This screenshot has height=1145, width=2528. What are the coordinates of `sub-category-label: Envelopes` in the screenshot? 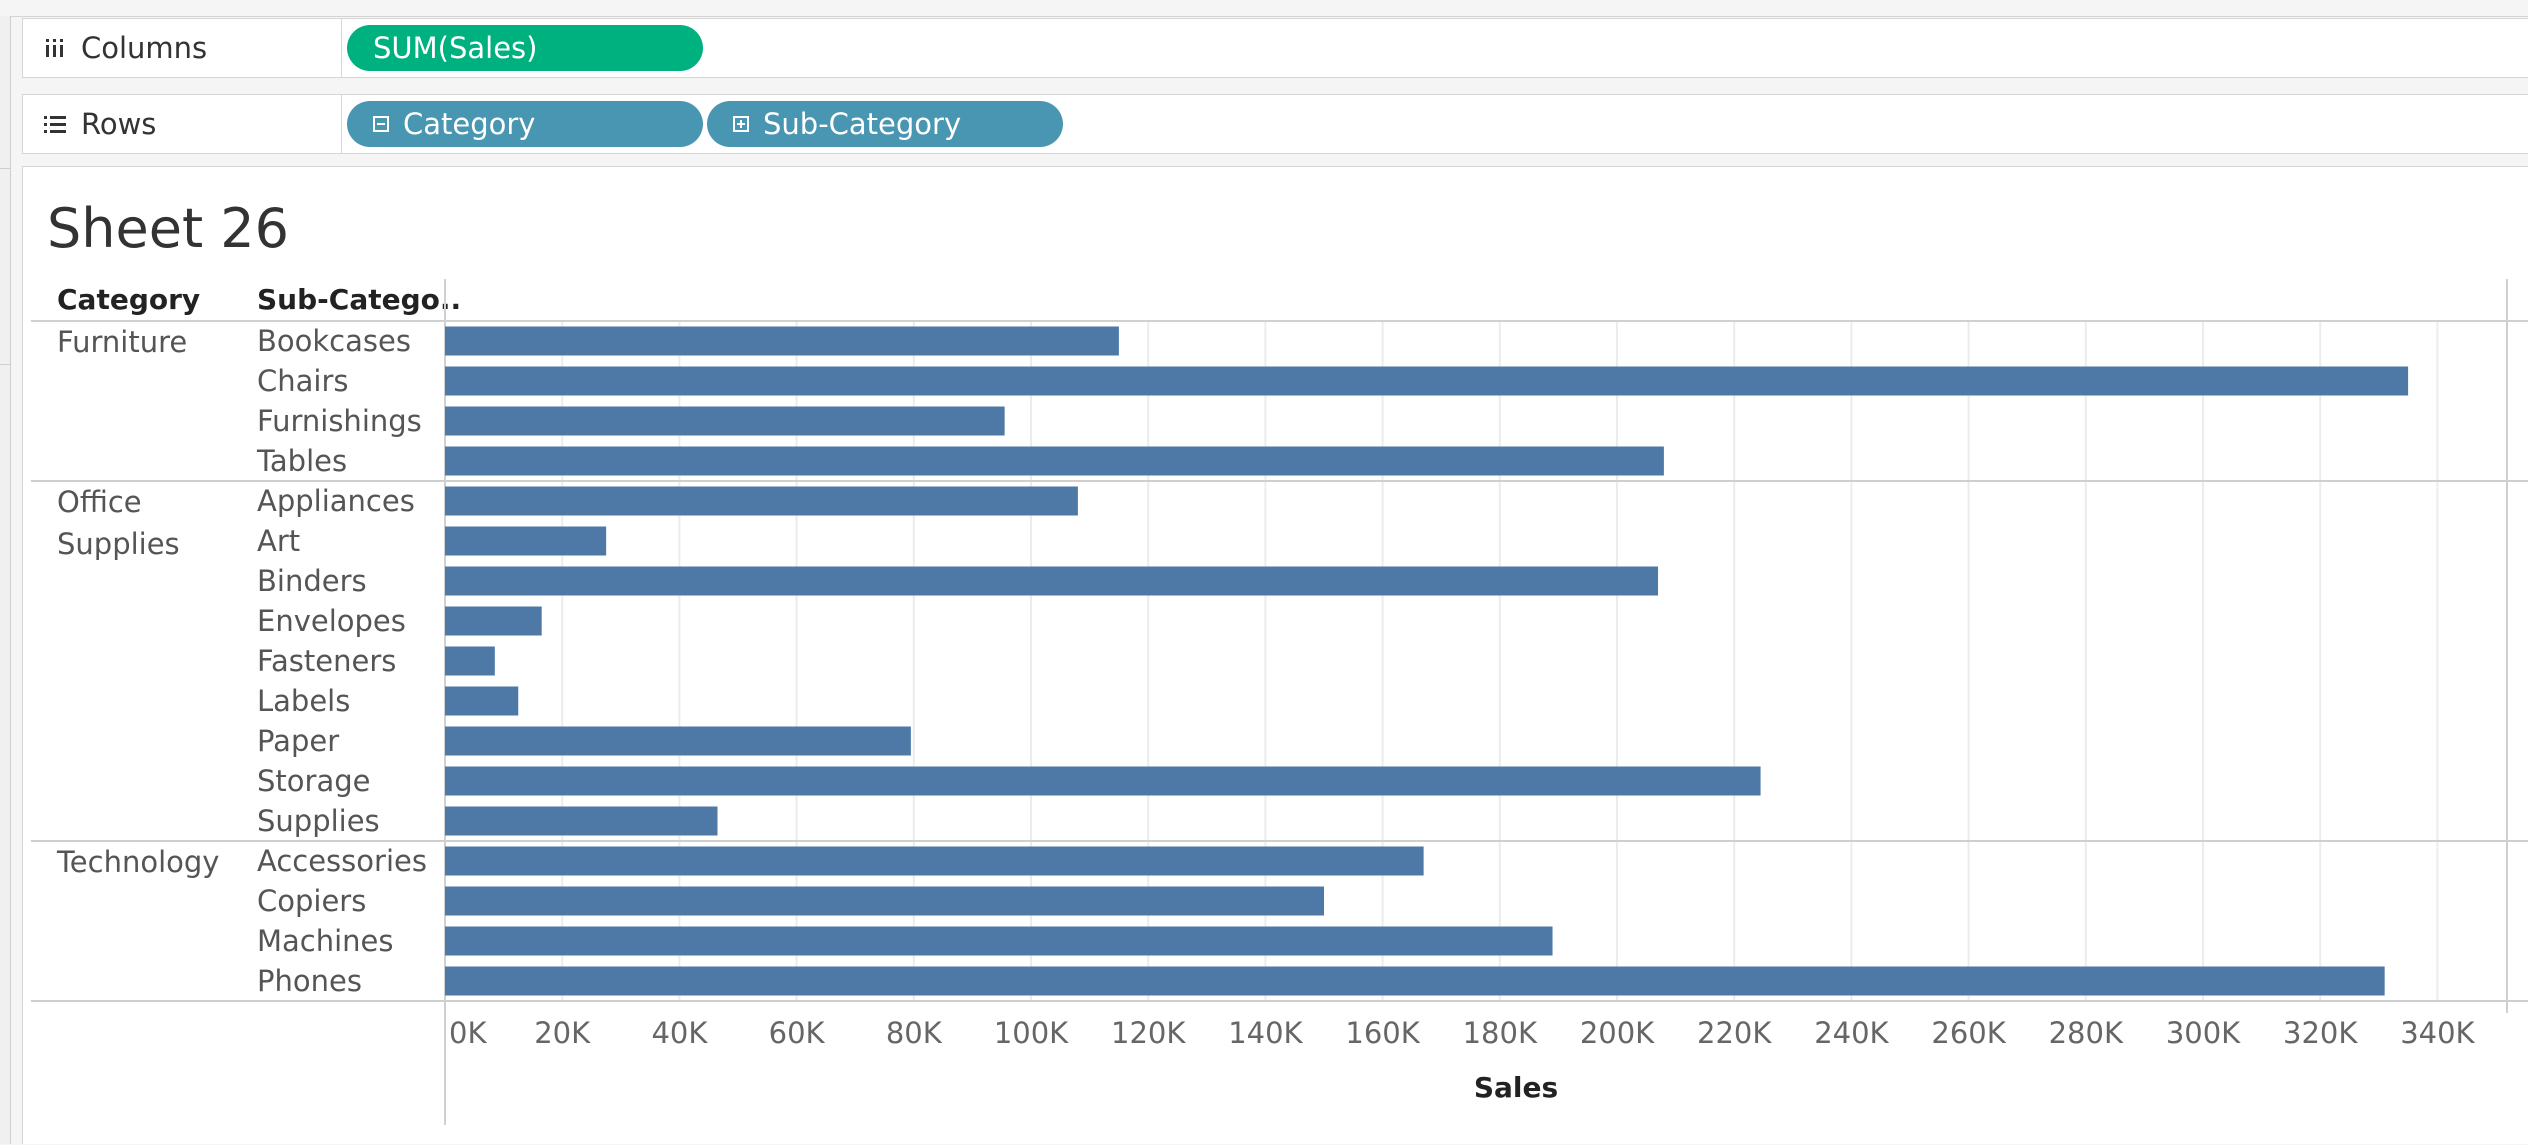 It's located at (331, 621).